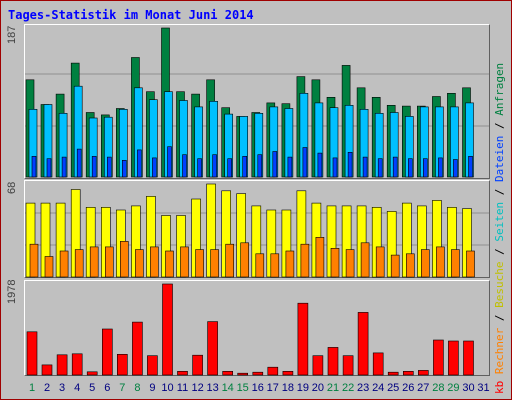 The width and height of the screenshot is (512, 400). What do you see at coordinates (303, 388) in the screenshot?
I see `x-label-19: 19` at bounding box center [303, 388].